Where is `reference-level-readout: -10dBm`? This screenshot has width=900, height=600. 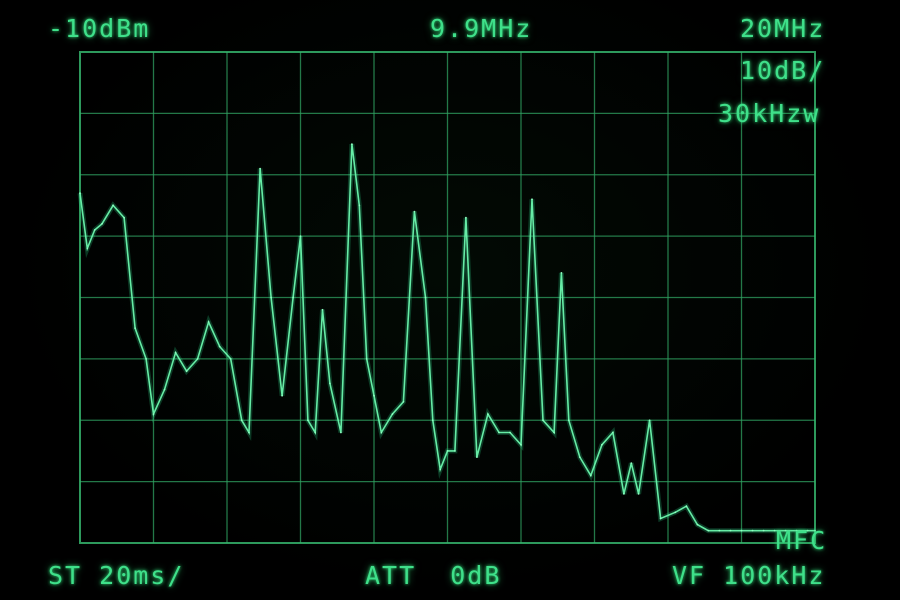 reference-level-readout: -10dBm is located at coordinates (99, 28).